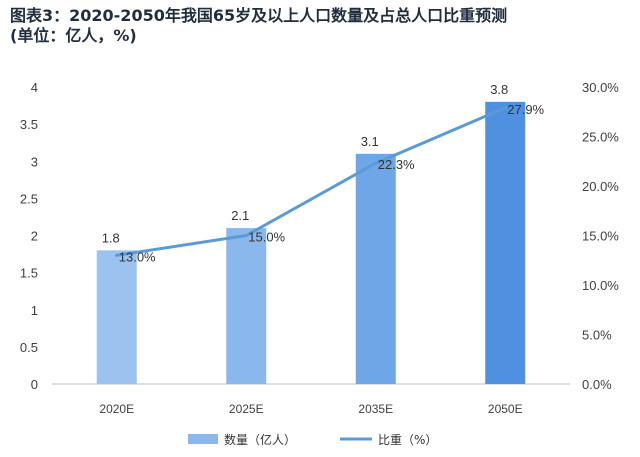 This screenshot has width=640, height=457. What do you see at coordinates (246, 409) in the screenshot?
I see `category-label: 2025E` at bounding box center [246, 409].